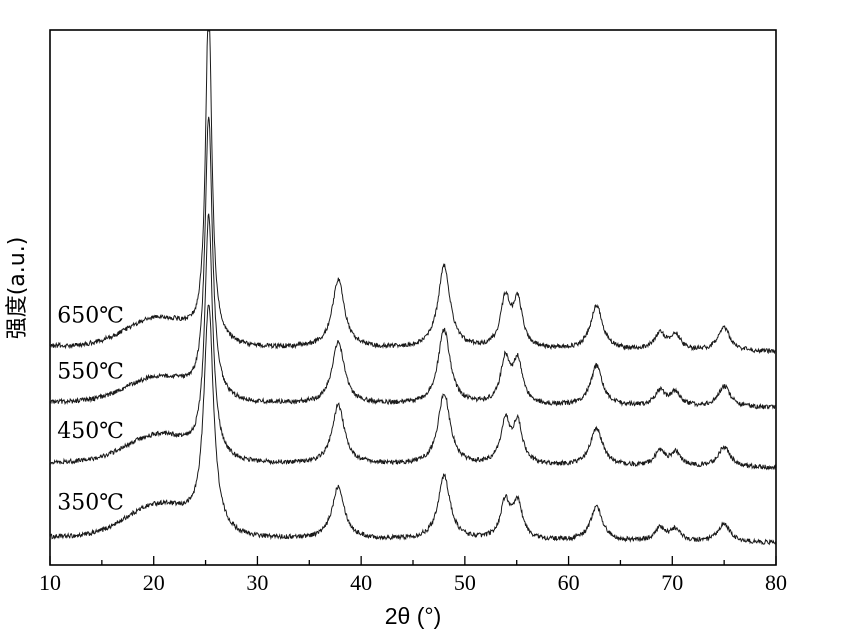  What do you see at coordinates (17, 288) in the screenshot?
I see `y-axis-label: 强度(a.u.)` at bounding box center [17, 288].